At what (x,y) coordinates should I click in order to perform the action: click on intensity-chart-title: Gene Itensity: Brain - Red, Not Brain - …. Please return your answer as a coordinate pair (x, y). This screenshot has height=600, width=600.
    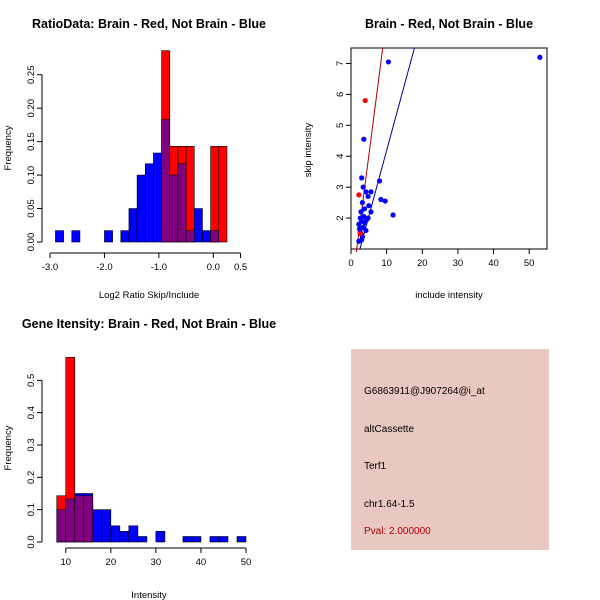
    Looking at the image, I should click on (149, 324).